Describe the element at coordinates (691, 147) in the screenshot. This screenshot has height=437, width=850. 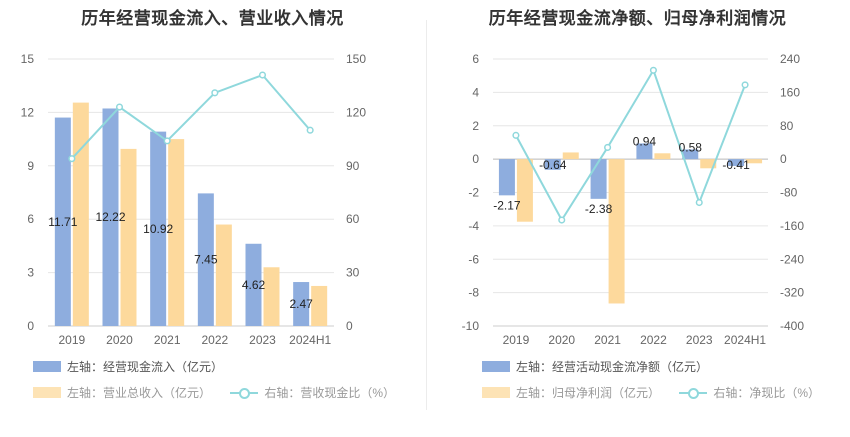
I see `right-data-label: 0.58` at that location.